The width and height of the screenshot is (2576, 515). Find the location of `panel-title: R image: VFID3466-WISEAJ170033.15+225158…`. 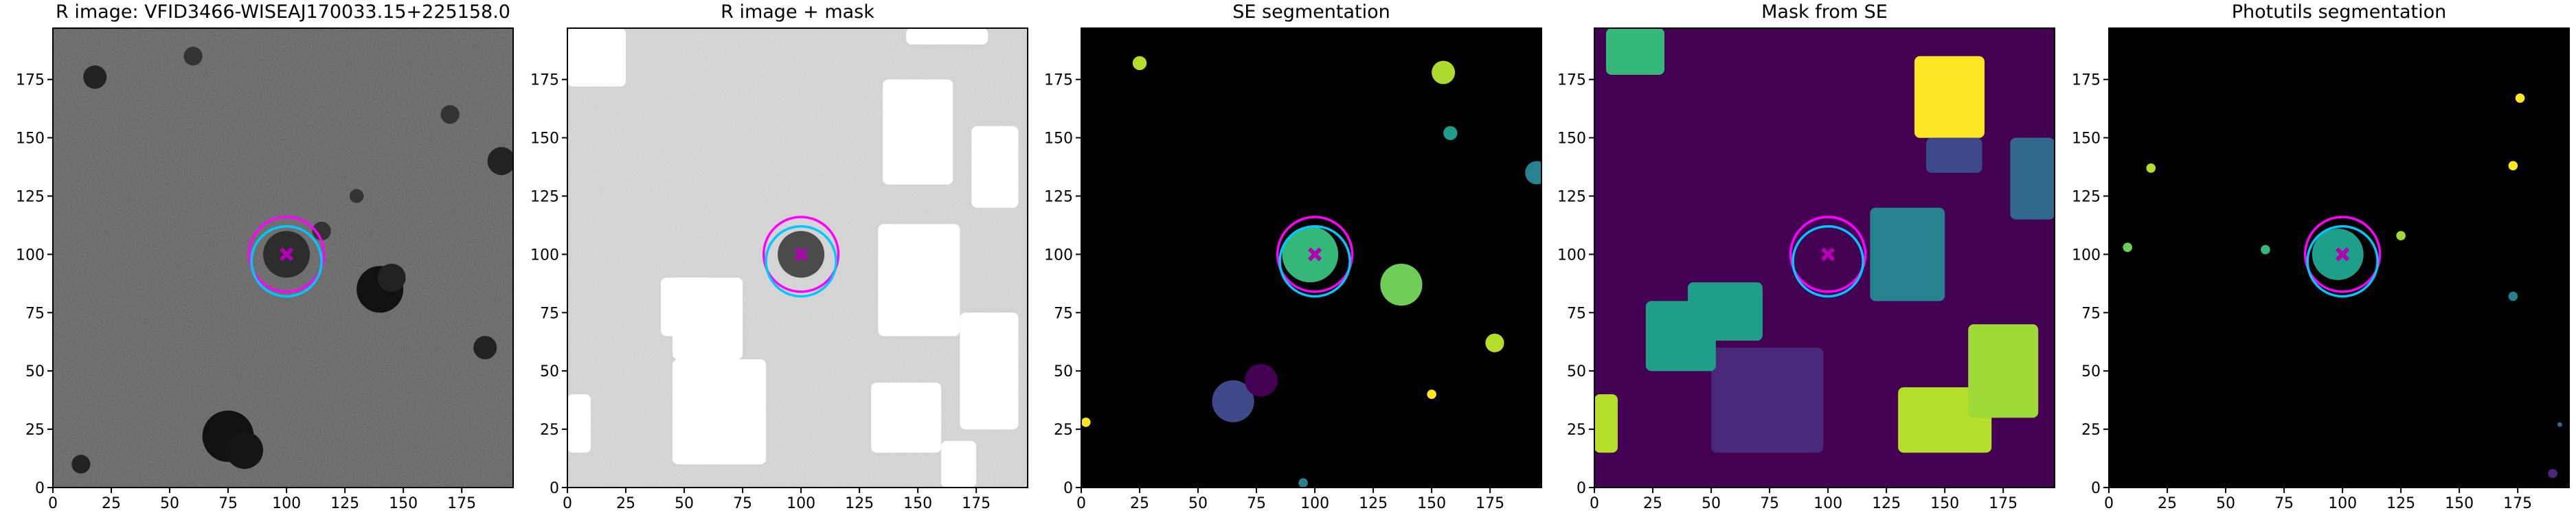

panel-title: R image: VFID3466-WISEAJ170033.15+225158… is located at coordinates (283, 12).